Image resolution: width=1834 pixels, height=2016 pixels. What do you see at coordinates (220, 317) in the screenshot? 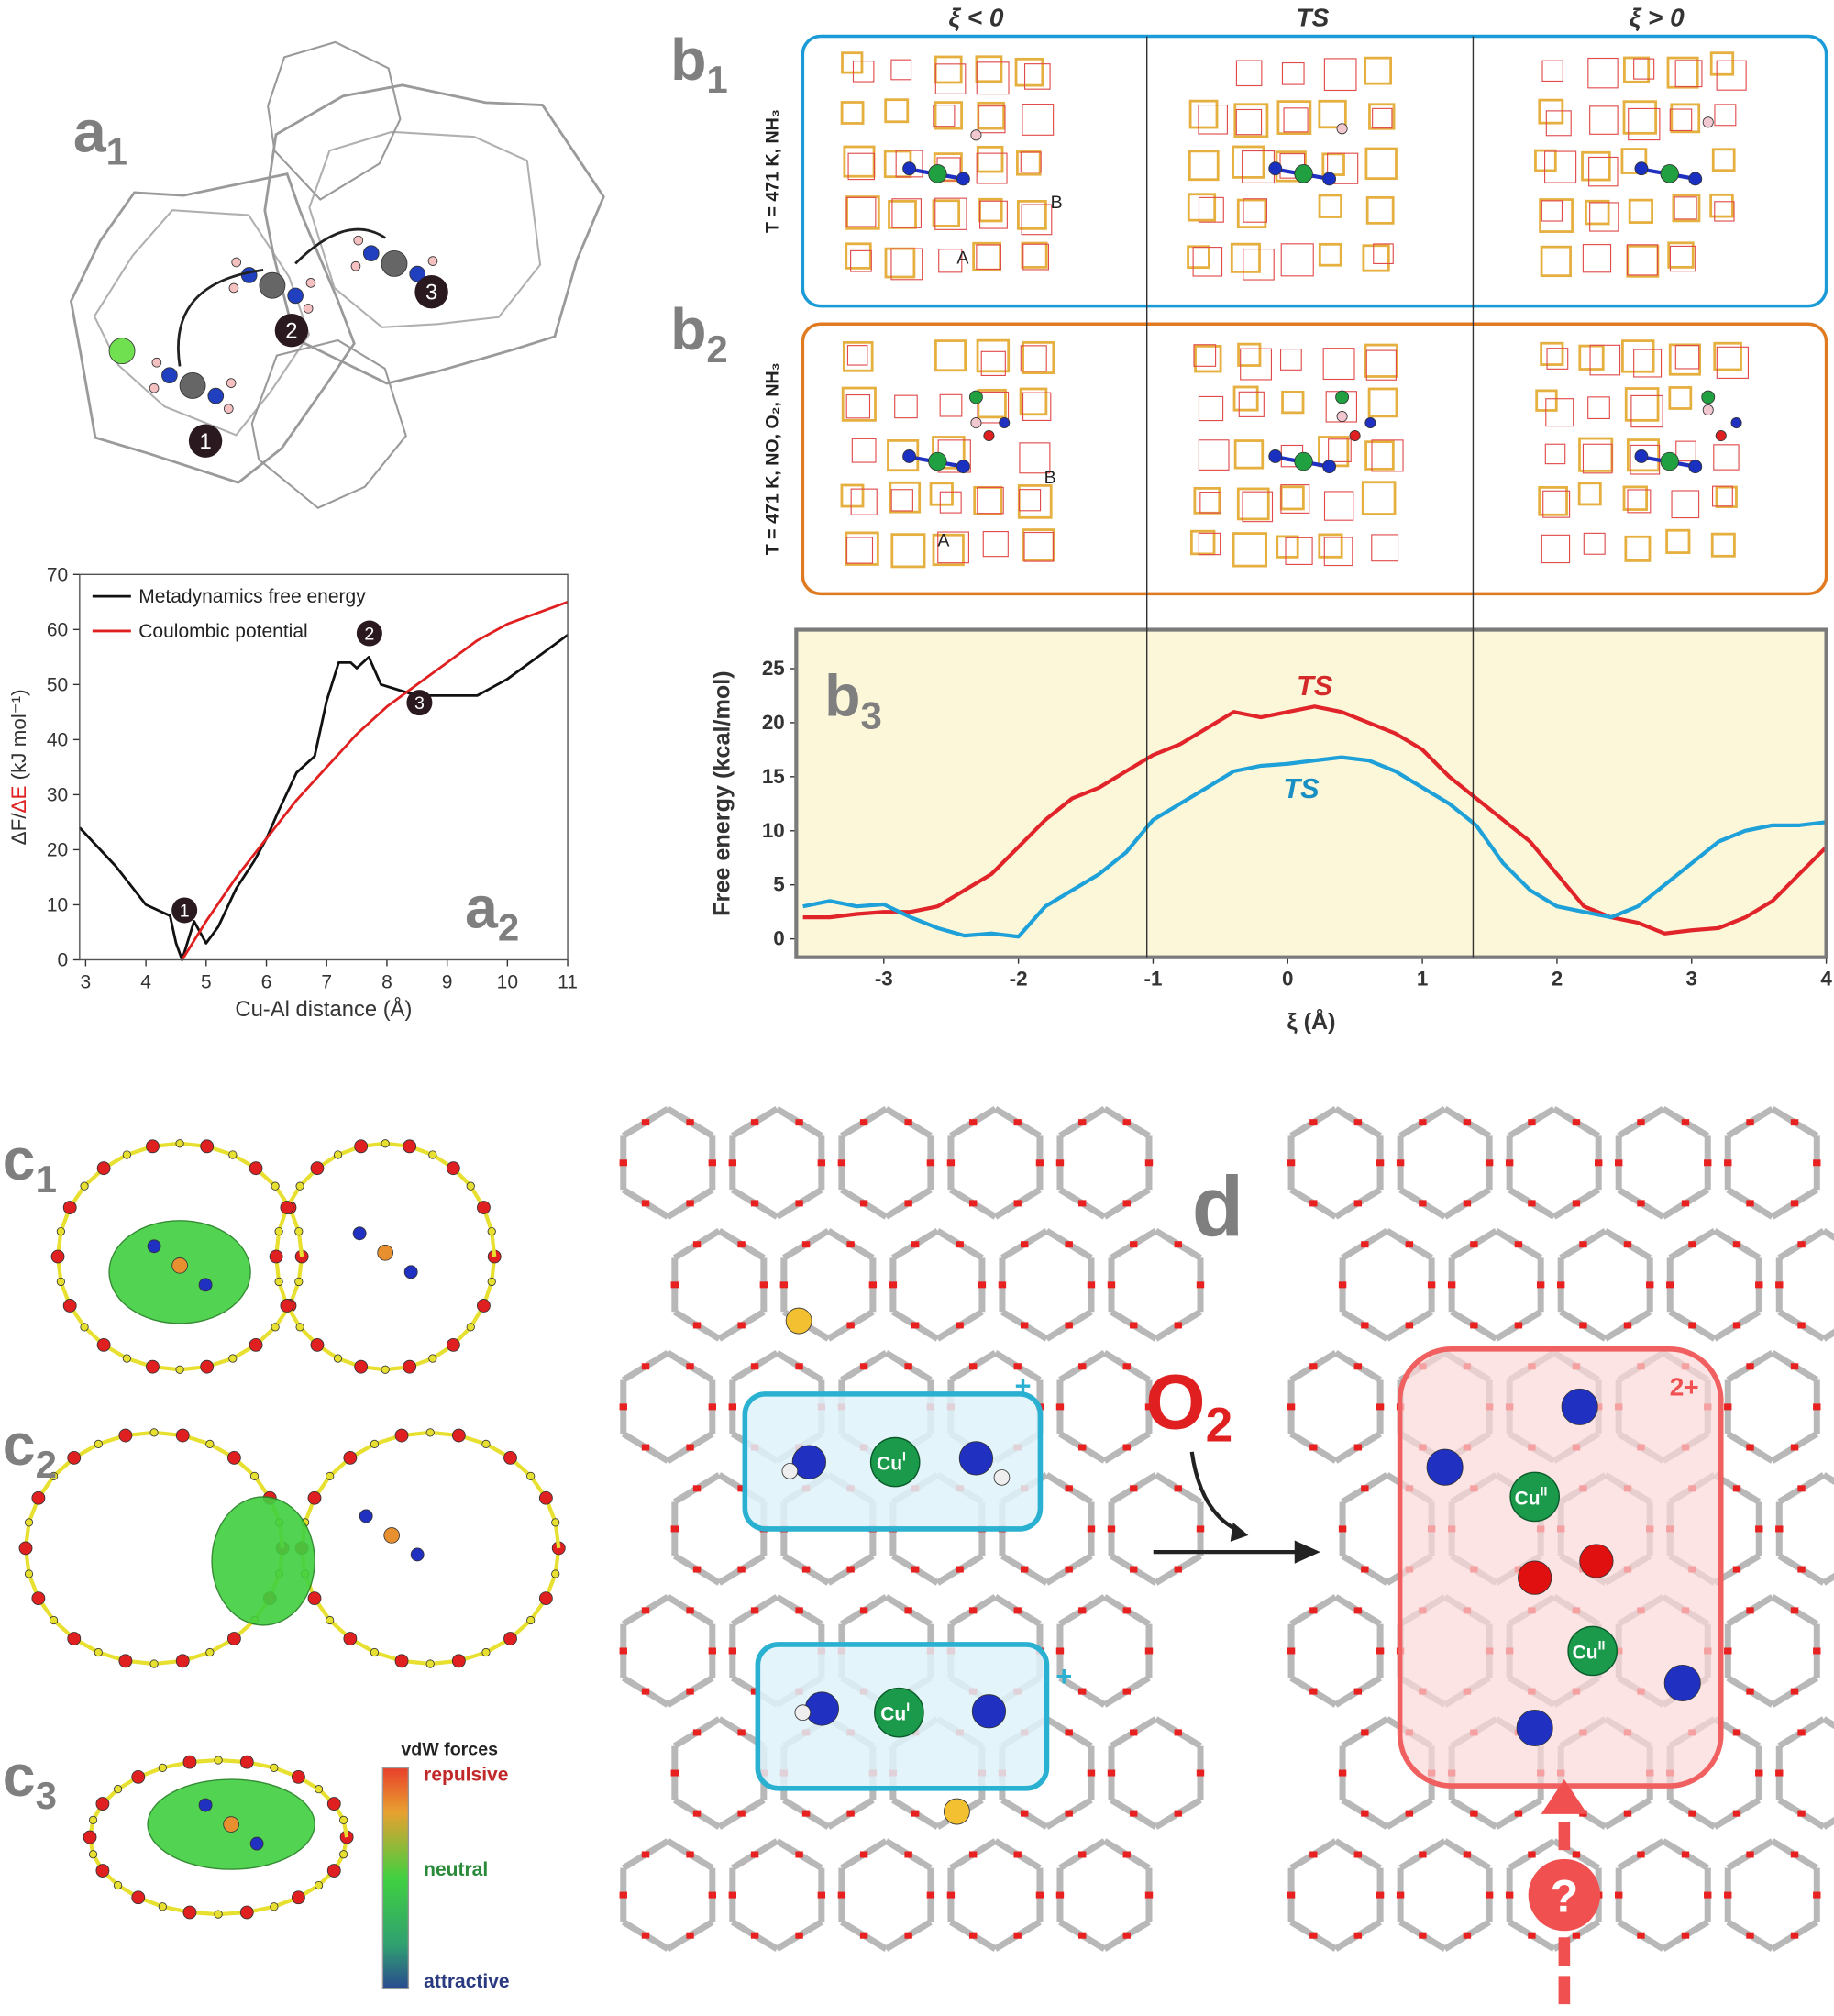
I see `arrow` at bounding box center [220, 317].